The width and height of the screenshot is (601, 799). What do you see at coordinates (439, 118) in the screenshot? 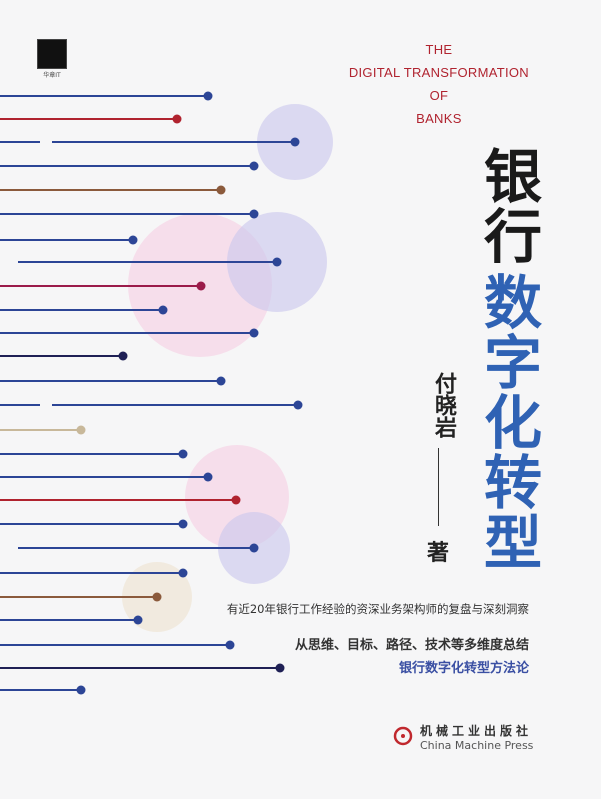
I see `english-title-line: BANKS` at bounding box center [439, 118].